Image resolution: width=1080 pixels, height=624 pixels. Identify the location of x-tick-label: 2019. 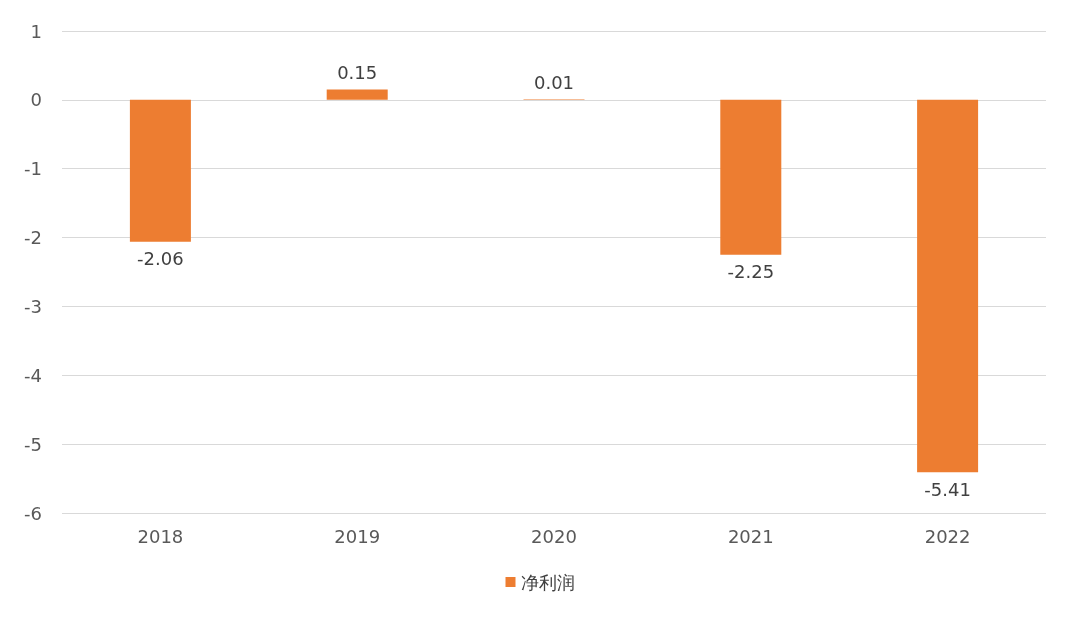
(357, 536).